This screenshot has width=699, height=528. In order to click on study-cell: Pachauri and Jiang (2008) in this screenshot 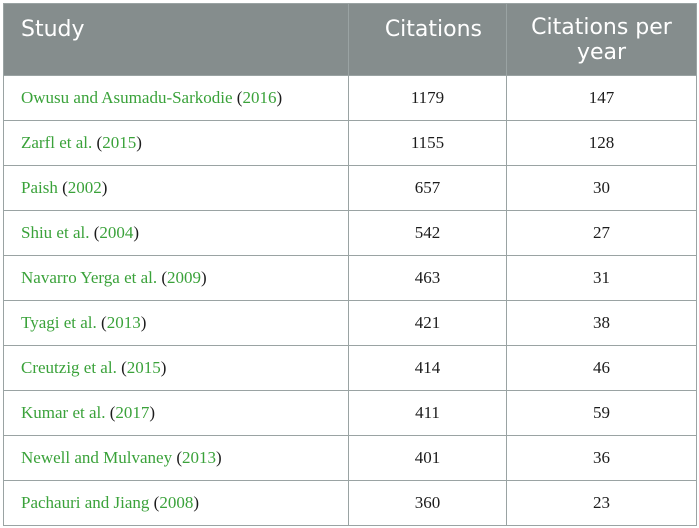, I will do `click(176, 503)`.